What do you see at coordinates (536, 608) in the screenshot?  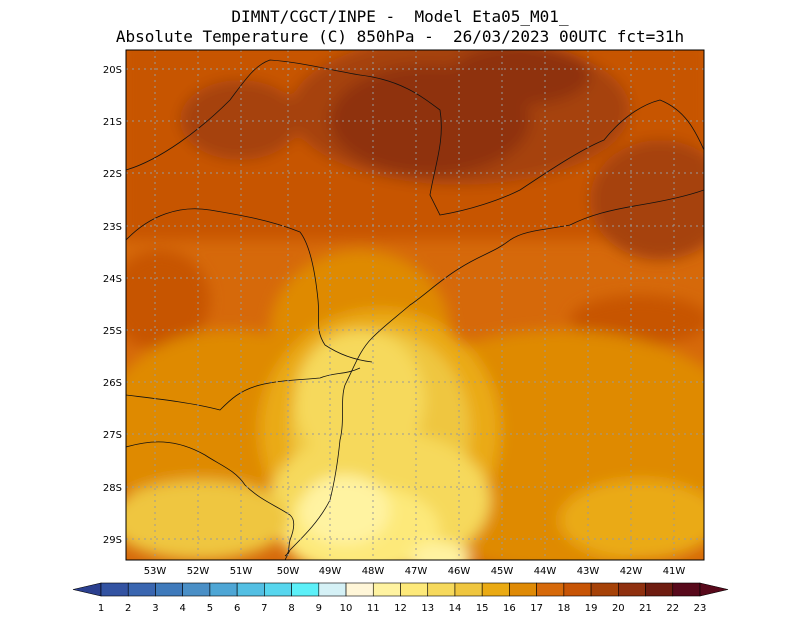 I see `colorbar-label: 17` at bounding box center [536, 608].